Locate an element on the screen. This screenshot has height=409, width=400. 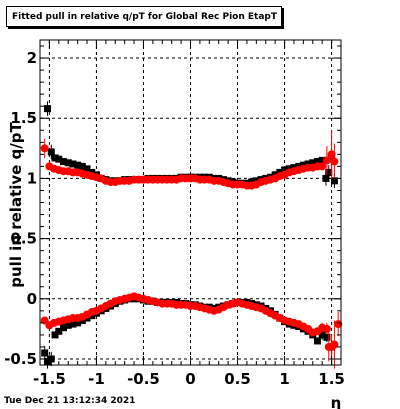
y-tick-label: 1.5 is located at coordinates (23, 118).